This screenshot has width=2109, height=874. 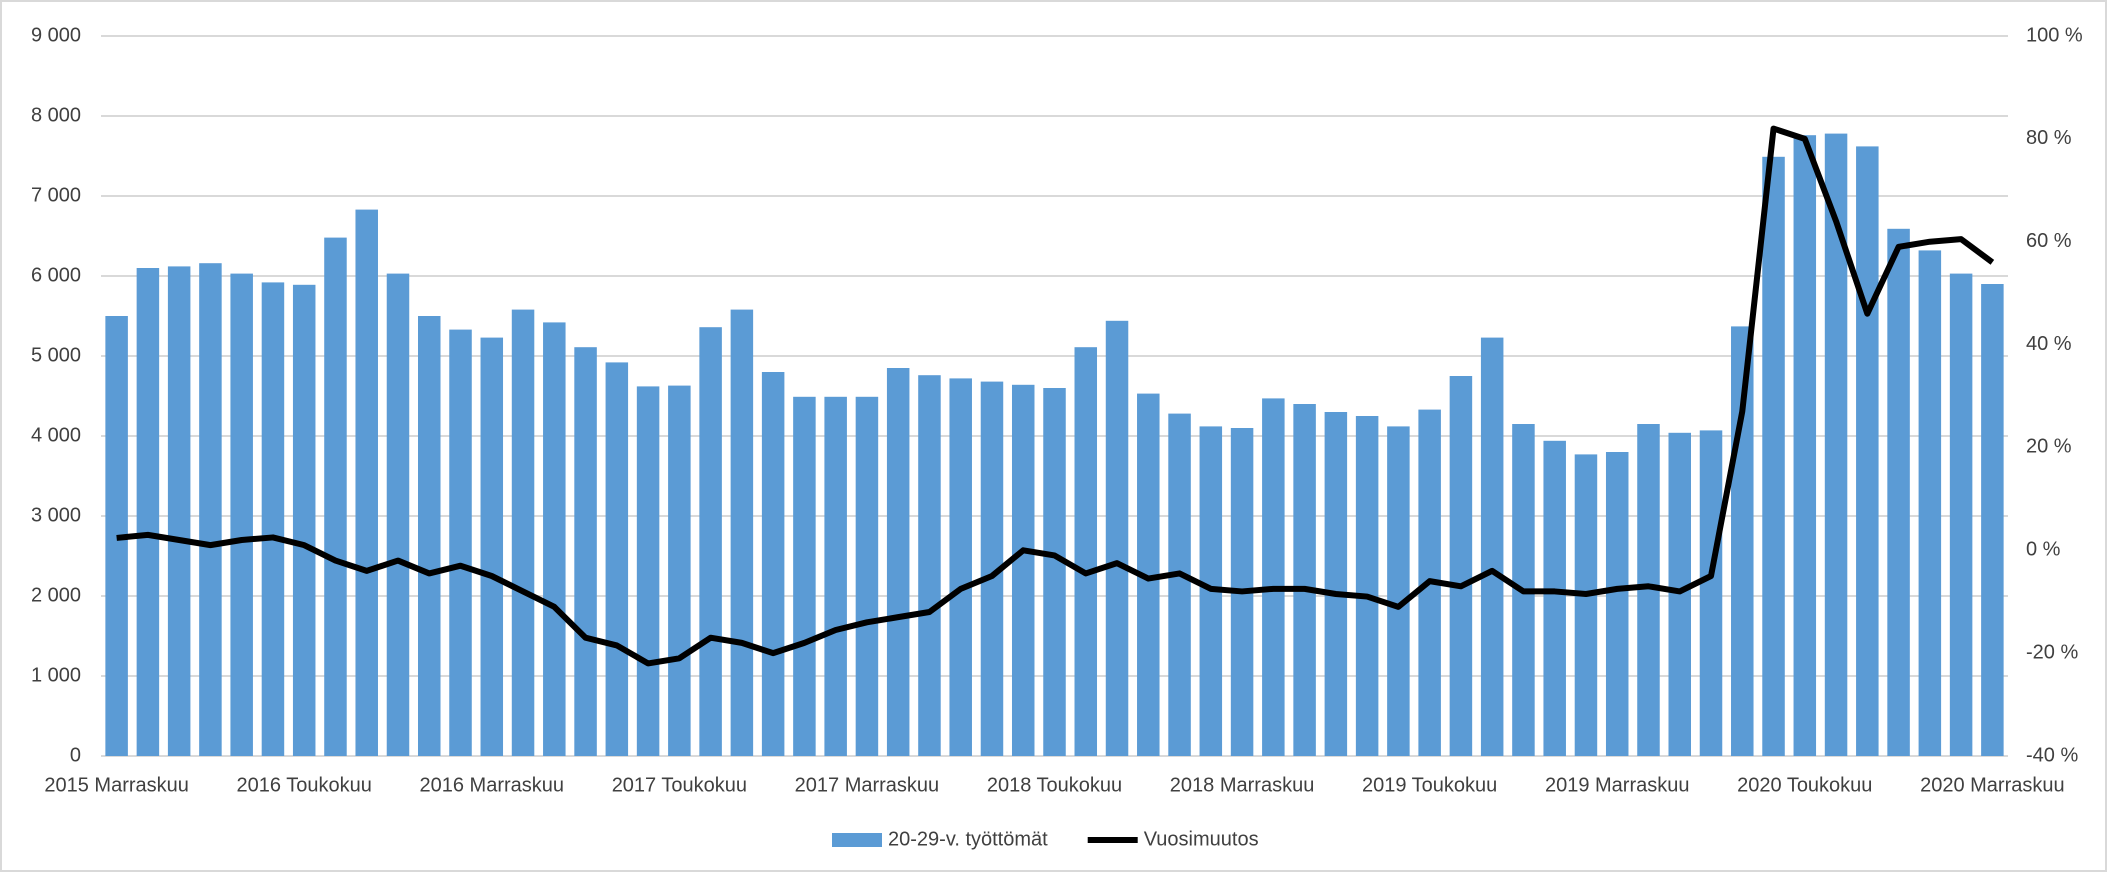 I want to click on x-tick-label: 2017 Toukokuu, so click(x=679, y=785).